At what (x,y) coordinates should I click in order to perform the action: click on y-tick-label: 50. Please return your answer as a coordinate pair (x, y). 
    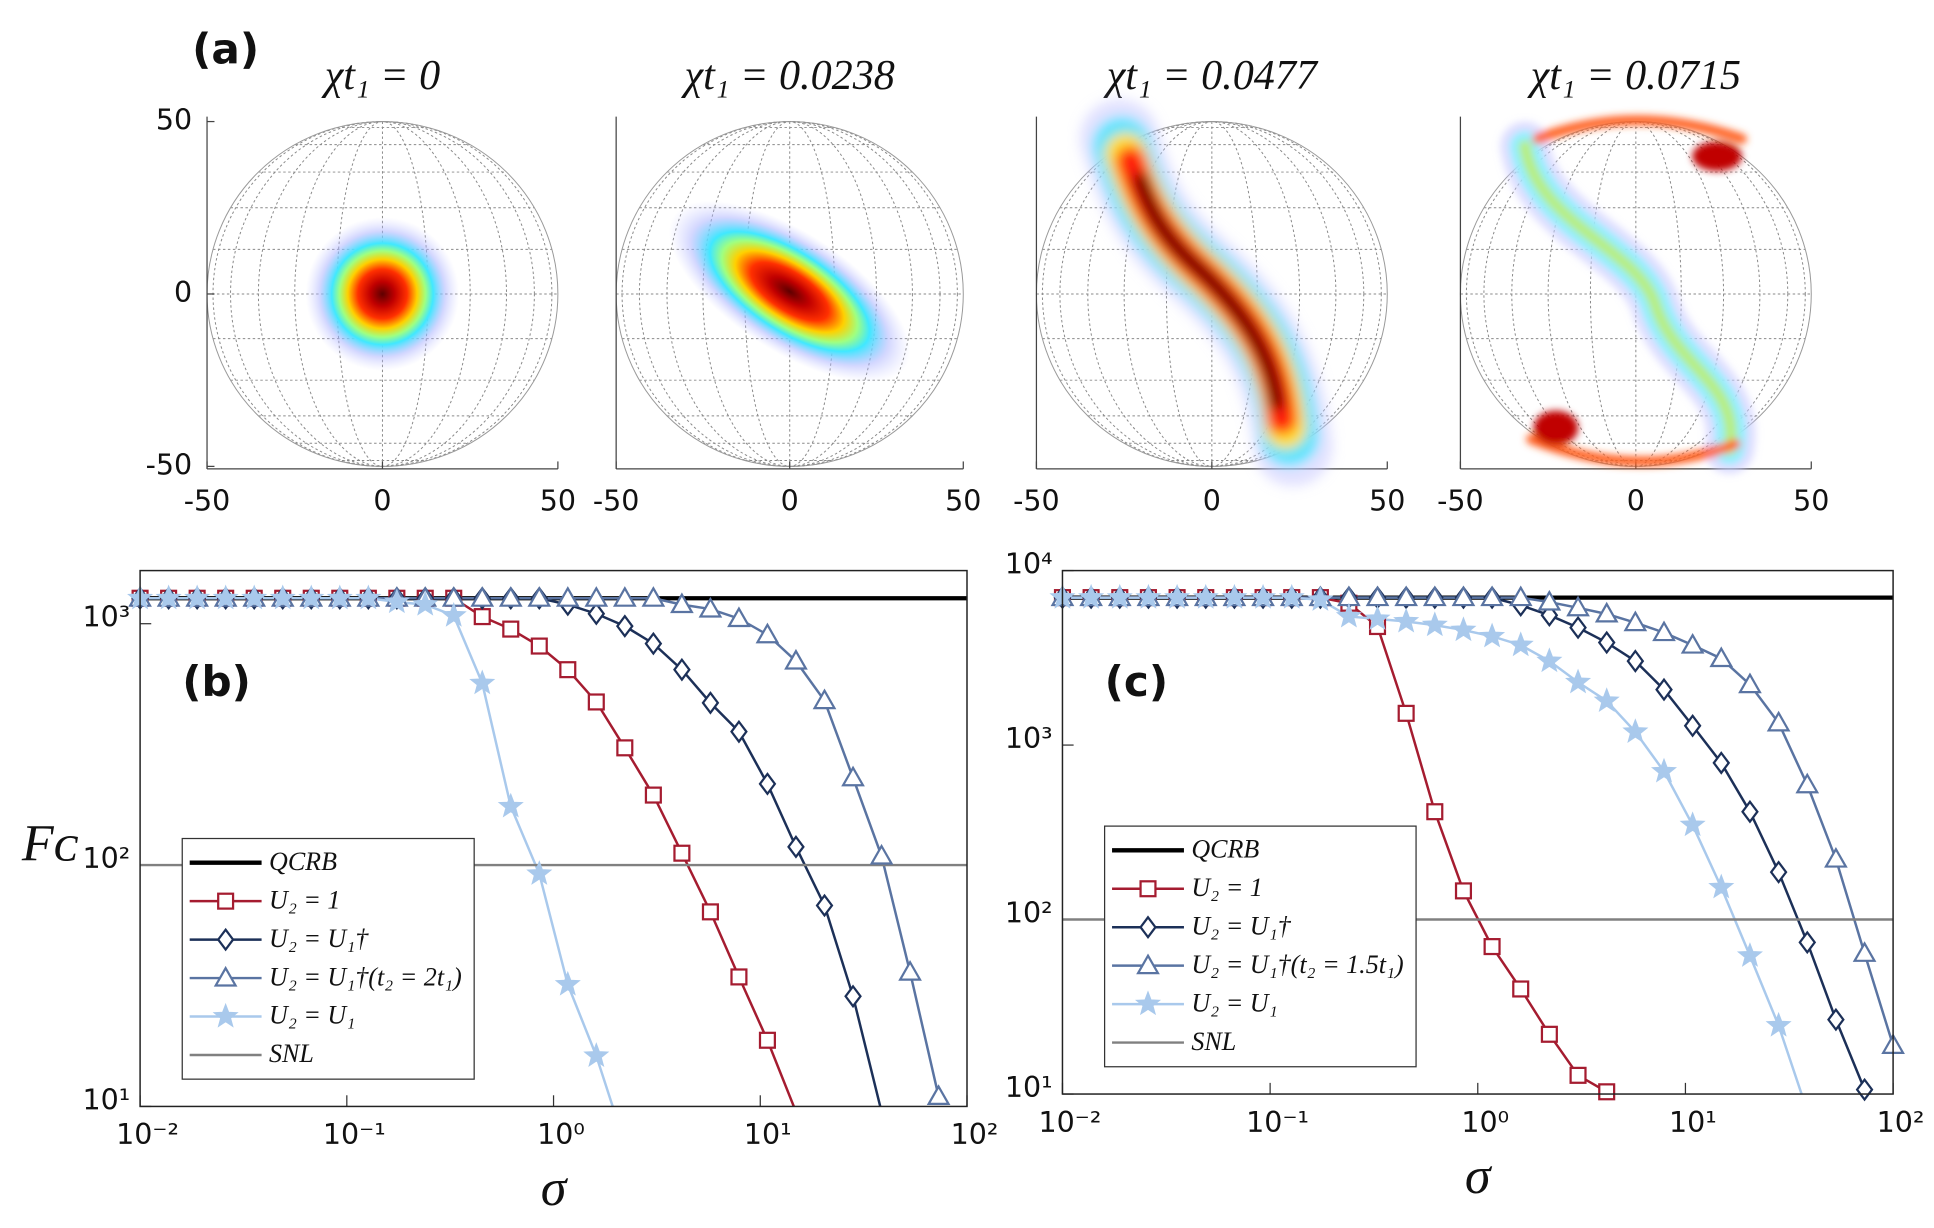
    Looking at the image, I should click on (174, 120).